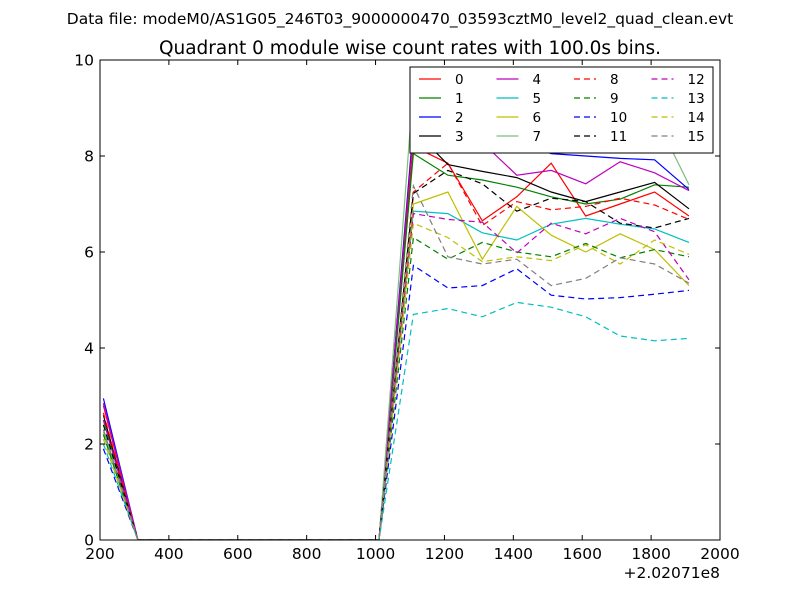  Describe the element at coordinates (89, 445) in the screenshot. I see `y-tick-label: 2` at that location.